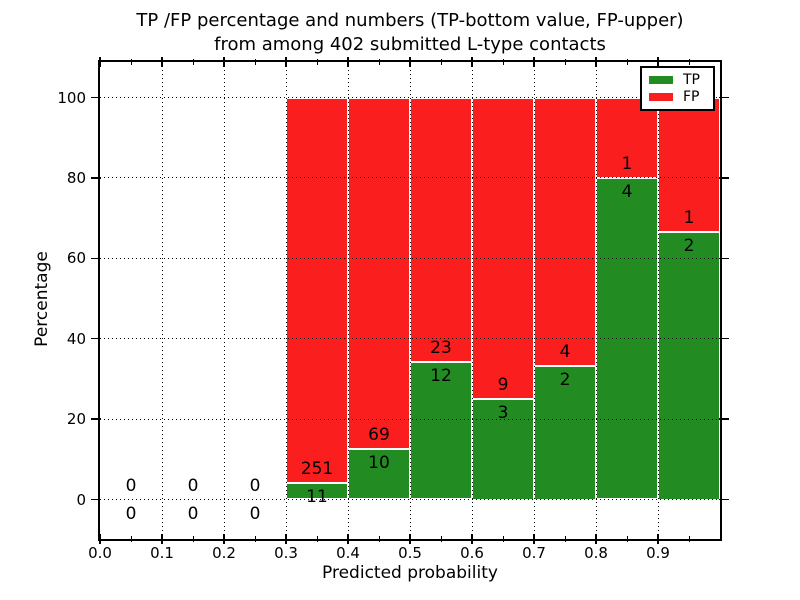 This screenshot has height=600, width=800. What do you see at coordinates (162, 553) in the screenshot?
I see `x-tick-label: 0.1` at bounding box center [162, 553].